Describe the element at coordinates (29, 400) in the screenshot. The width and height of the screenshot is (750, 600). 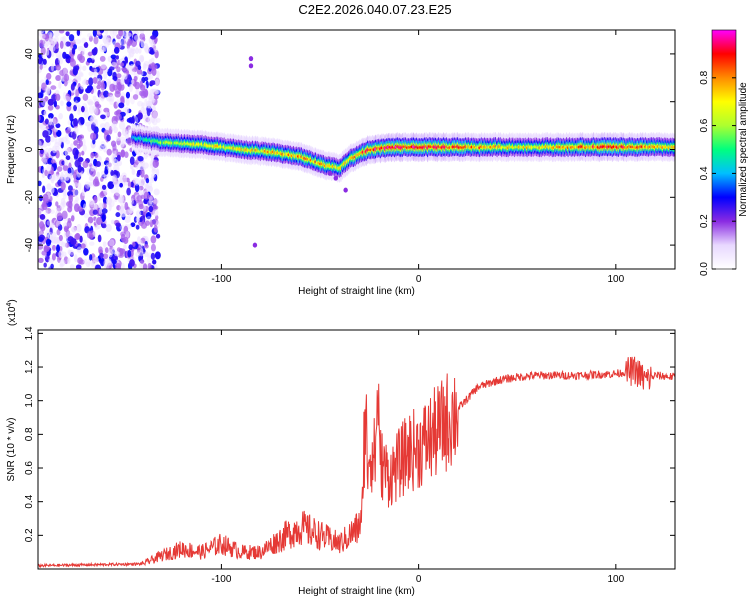
I see `y-tick-label: 1.0` at that location.